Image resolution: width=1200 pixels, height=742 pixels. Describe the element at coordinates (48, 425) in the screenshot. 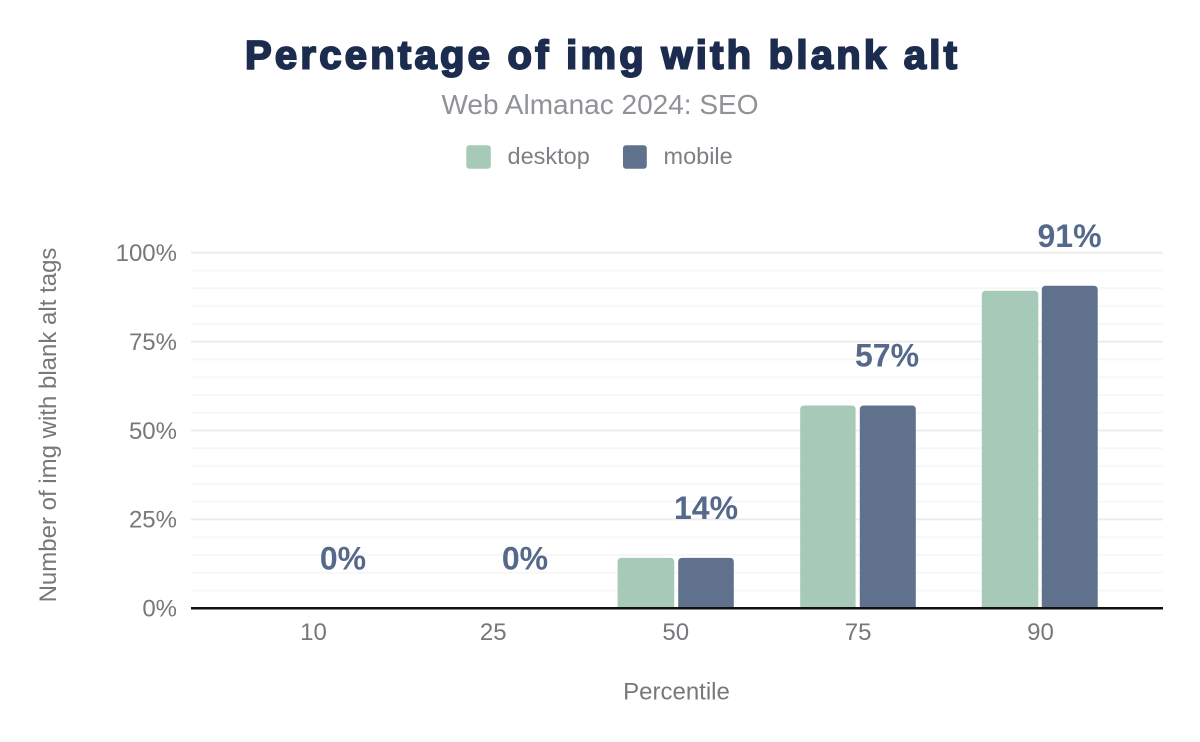

I see `svg-text:Number of img with blank alt t: Number of img with blank alt tags` at that location.